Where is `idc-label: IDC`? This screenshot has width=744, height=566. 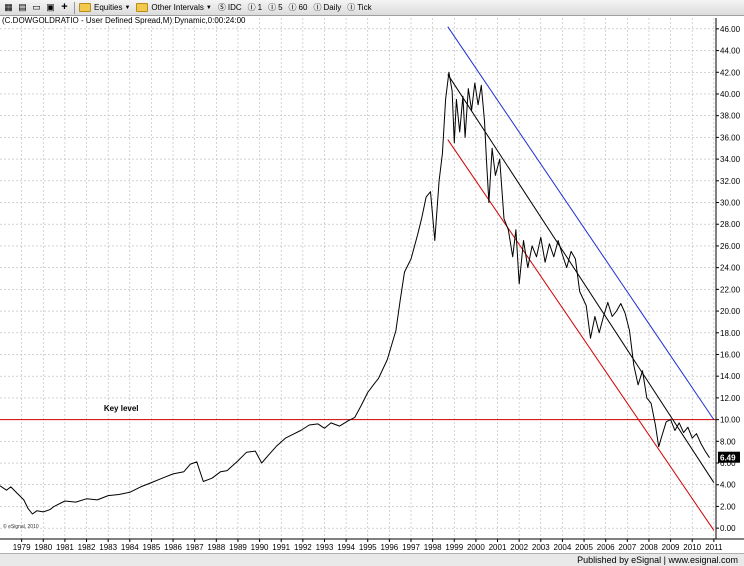
idc-label: IDC is located at coordinates (234, 7).